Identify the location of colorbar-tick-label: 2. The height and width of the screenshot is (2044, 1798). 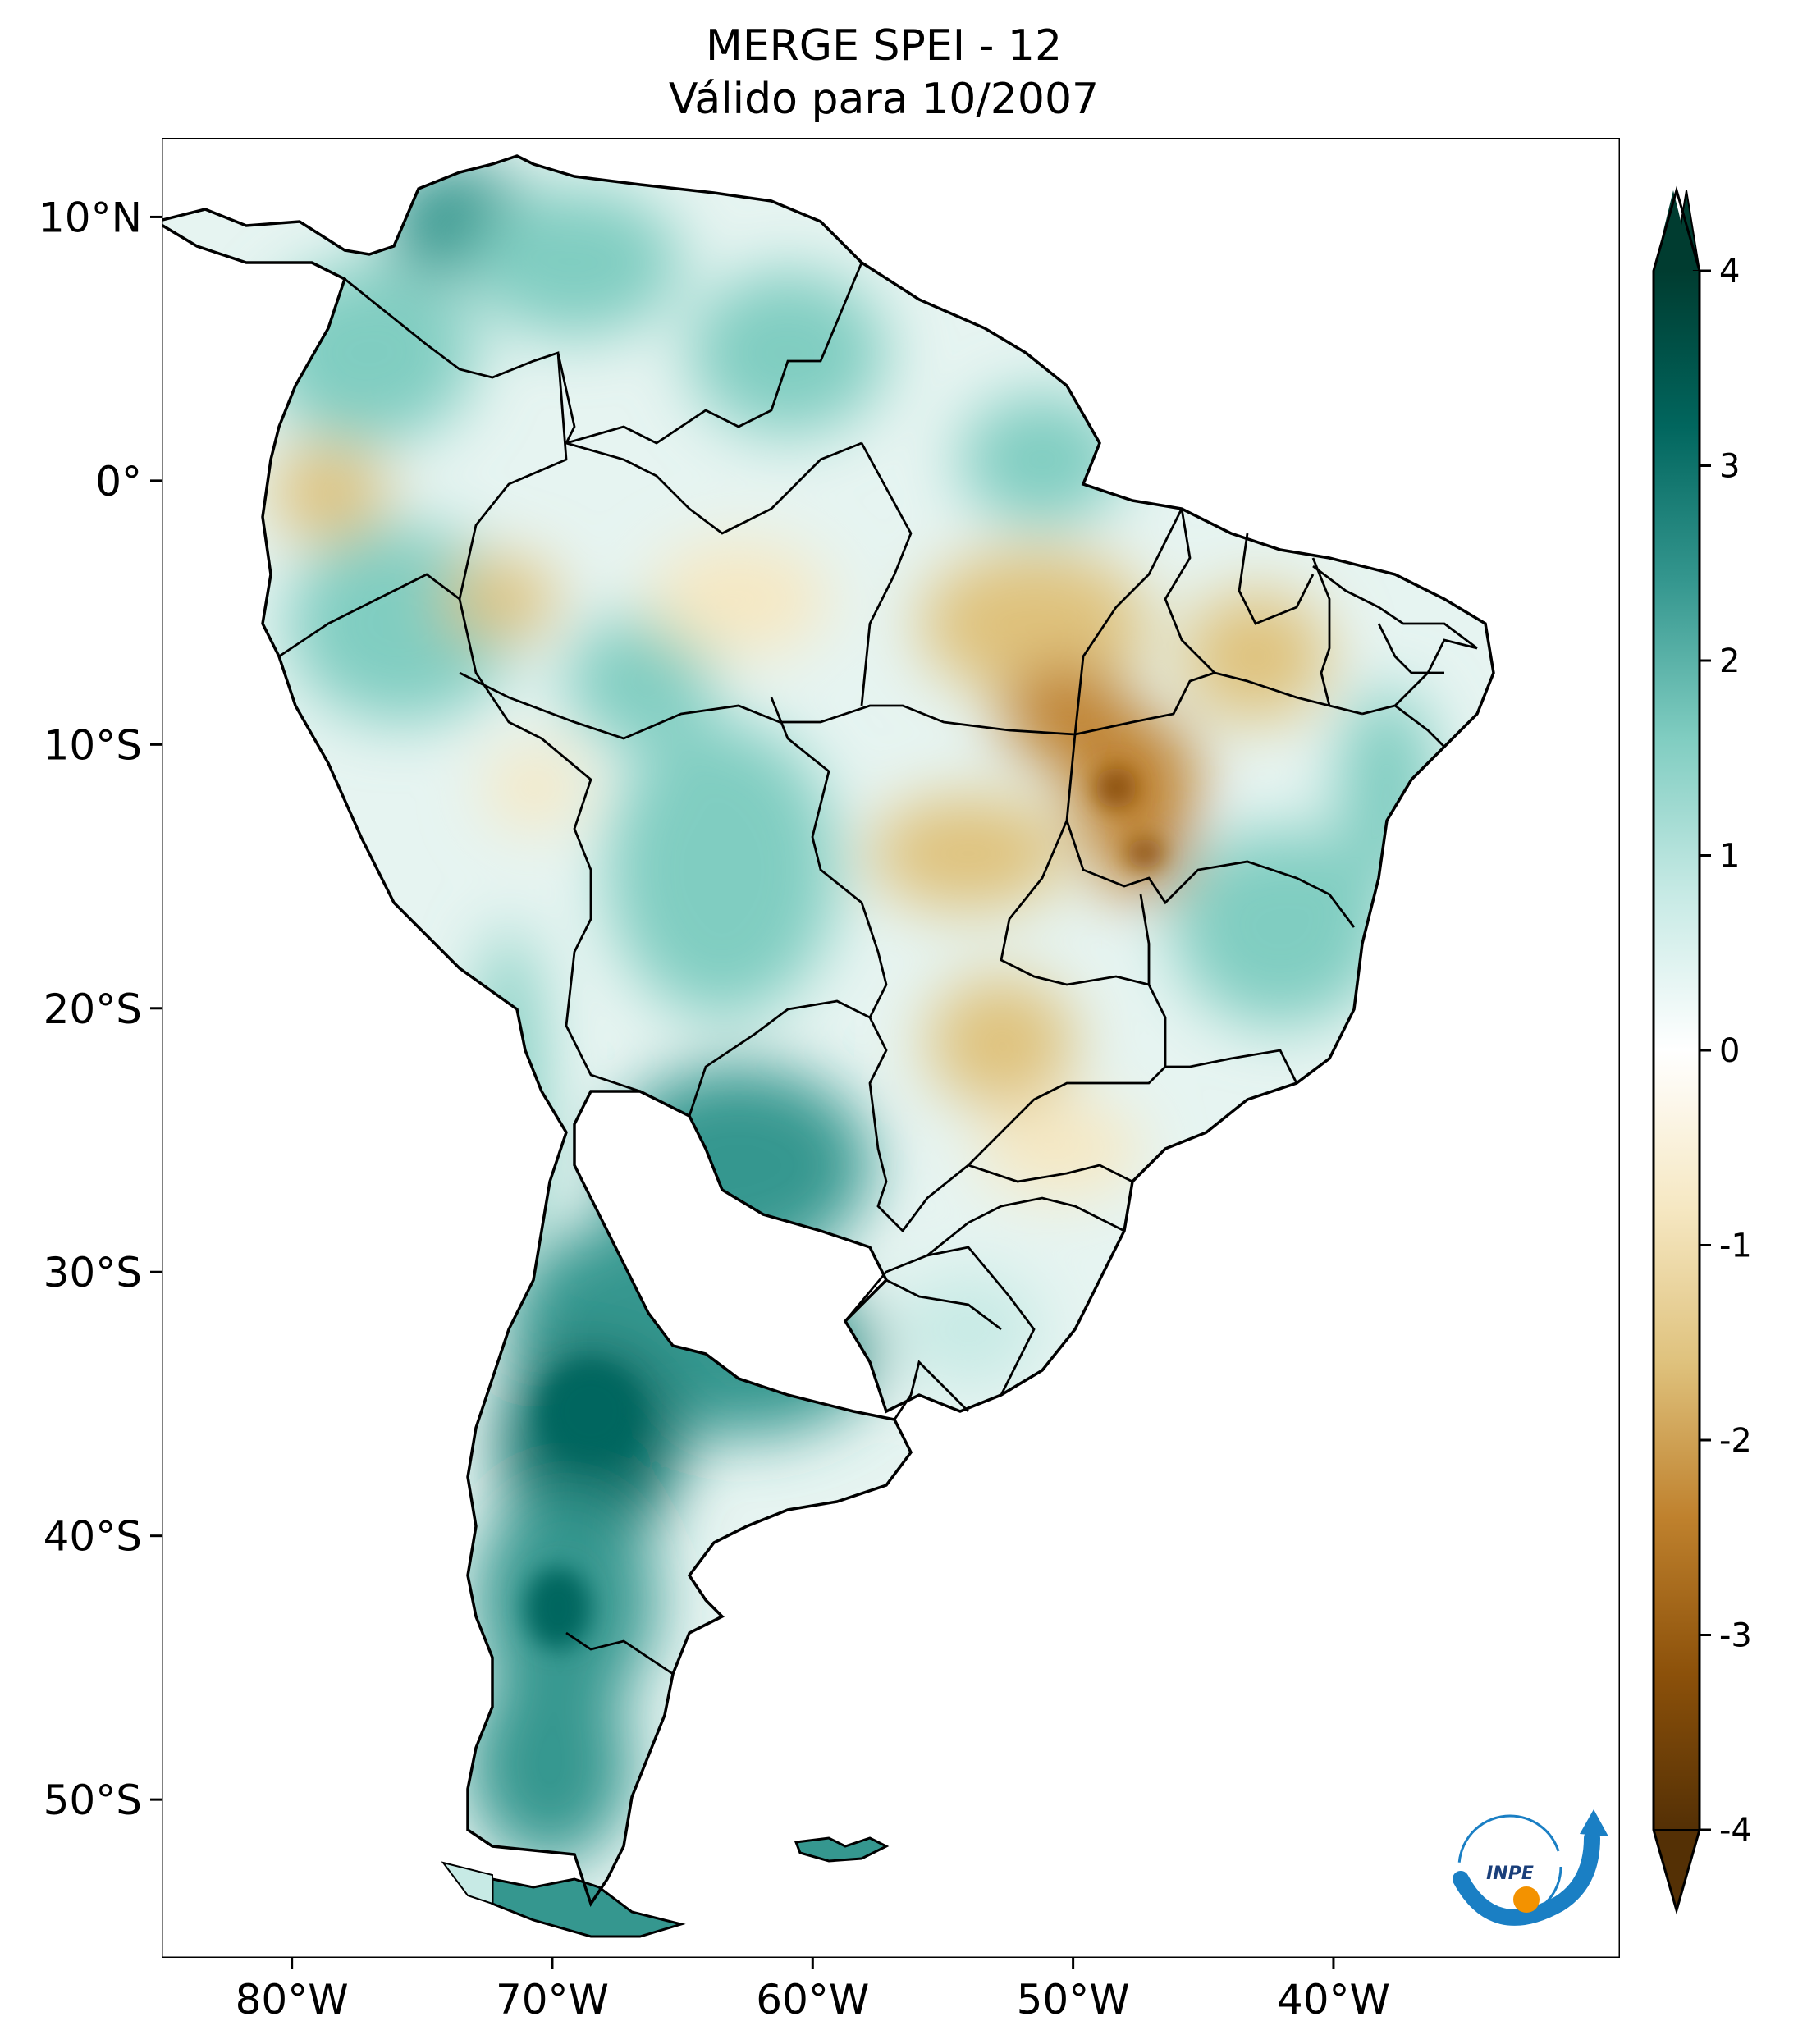
(1729, 661).